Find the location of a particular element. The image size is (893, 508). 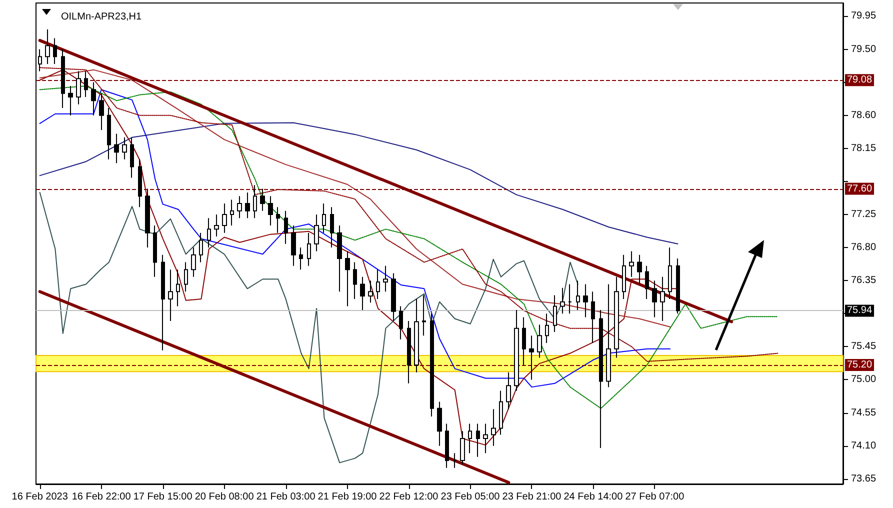

text: 78.15 is located at coordinates (863, 148).